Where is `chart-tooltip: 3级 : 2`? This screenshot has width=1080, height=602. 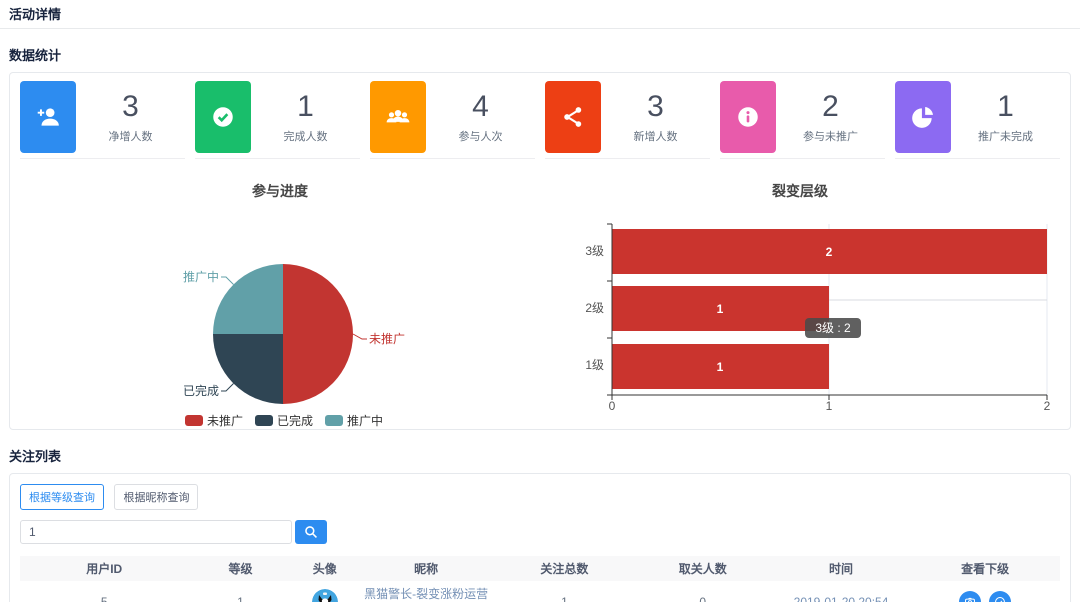 chart-tooltip: 3级 : 2 is located at coordinates (833, 328).